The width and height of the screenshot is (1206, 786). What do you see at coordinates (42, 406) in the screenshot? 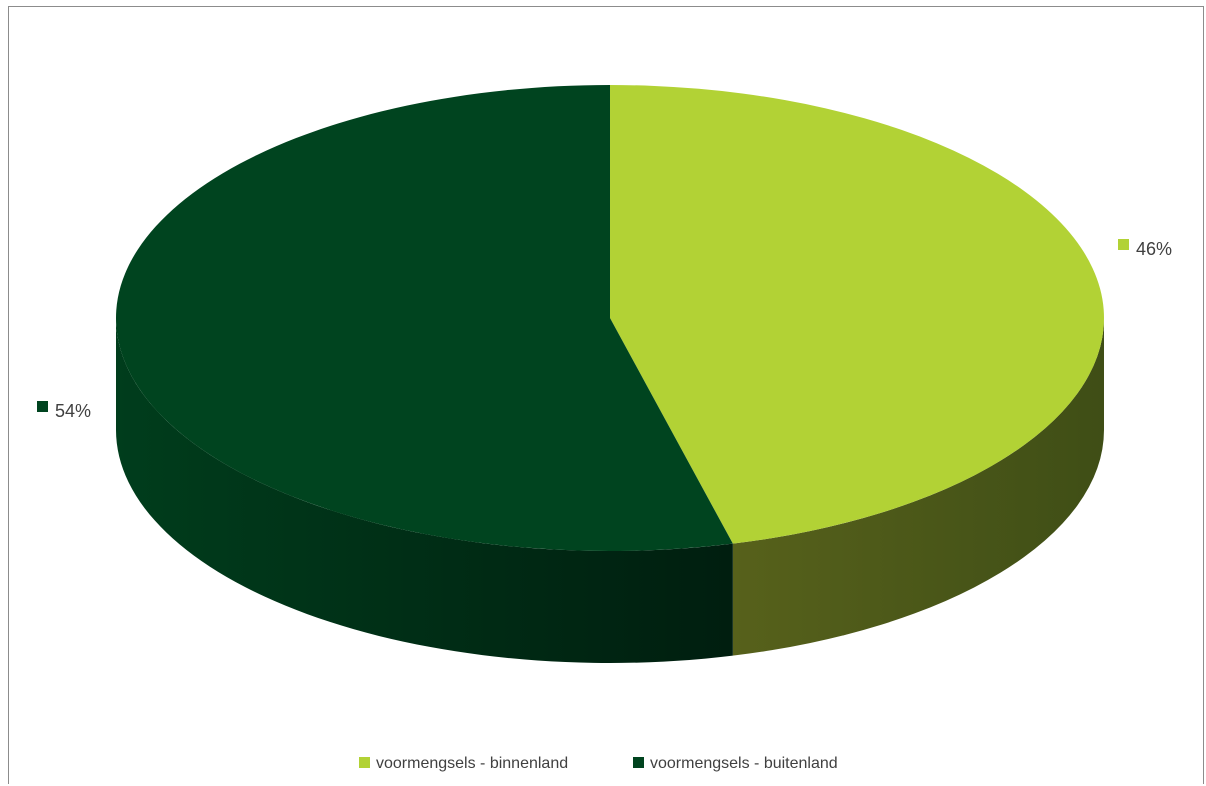
I see `data-label-marker-buitenland` at bounding box center [42, 406].